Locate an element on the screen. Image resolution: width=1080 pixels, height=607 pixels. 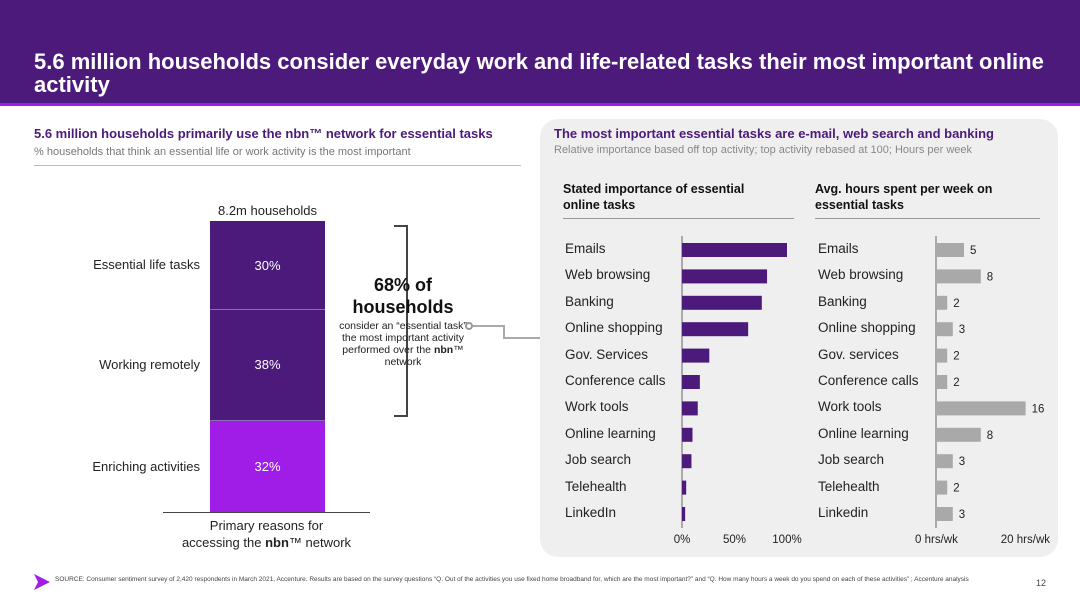
bar-category-label: Gov. services is located at coordinates (858, 354).